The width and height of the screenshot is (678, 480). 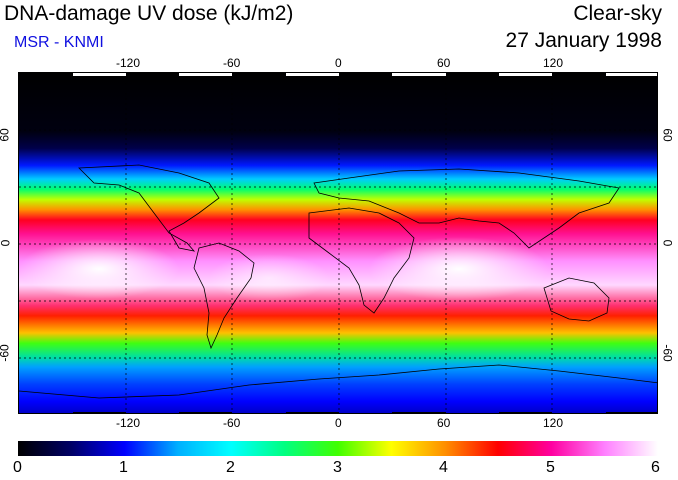 I want to click on lat-tick-right: 0, so click(x=667, y=243).